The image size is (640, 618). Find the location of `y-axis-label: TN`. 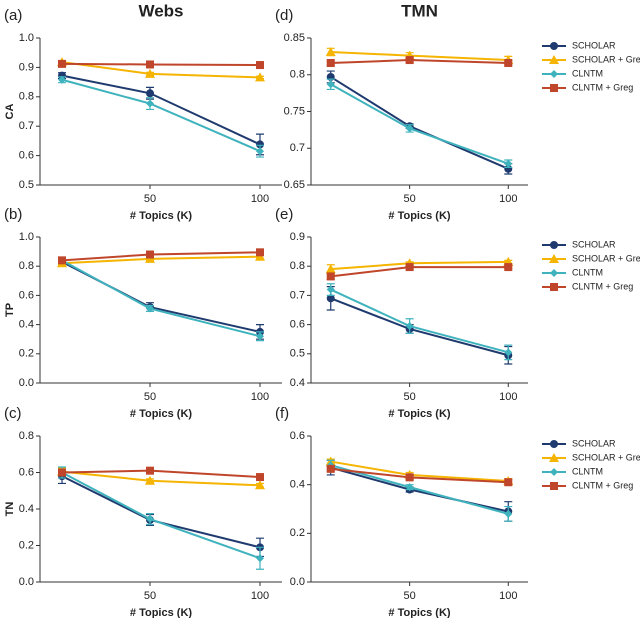

y-axis-label: TN is located at coordinates (10, 509).